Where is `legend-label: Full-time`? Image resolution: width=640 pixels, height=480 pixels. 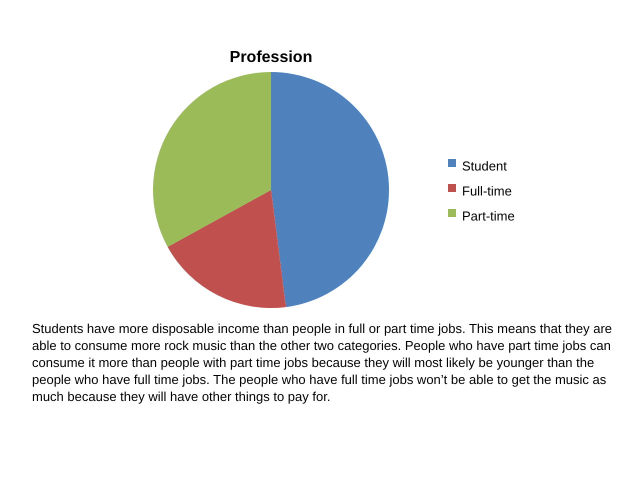 legend-label: Full-time is located at coordinates (487, 190).